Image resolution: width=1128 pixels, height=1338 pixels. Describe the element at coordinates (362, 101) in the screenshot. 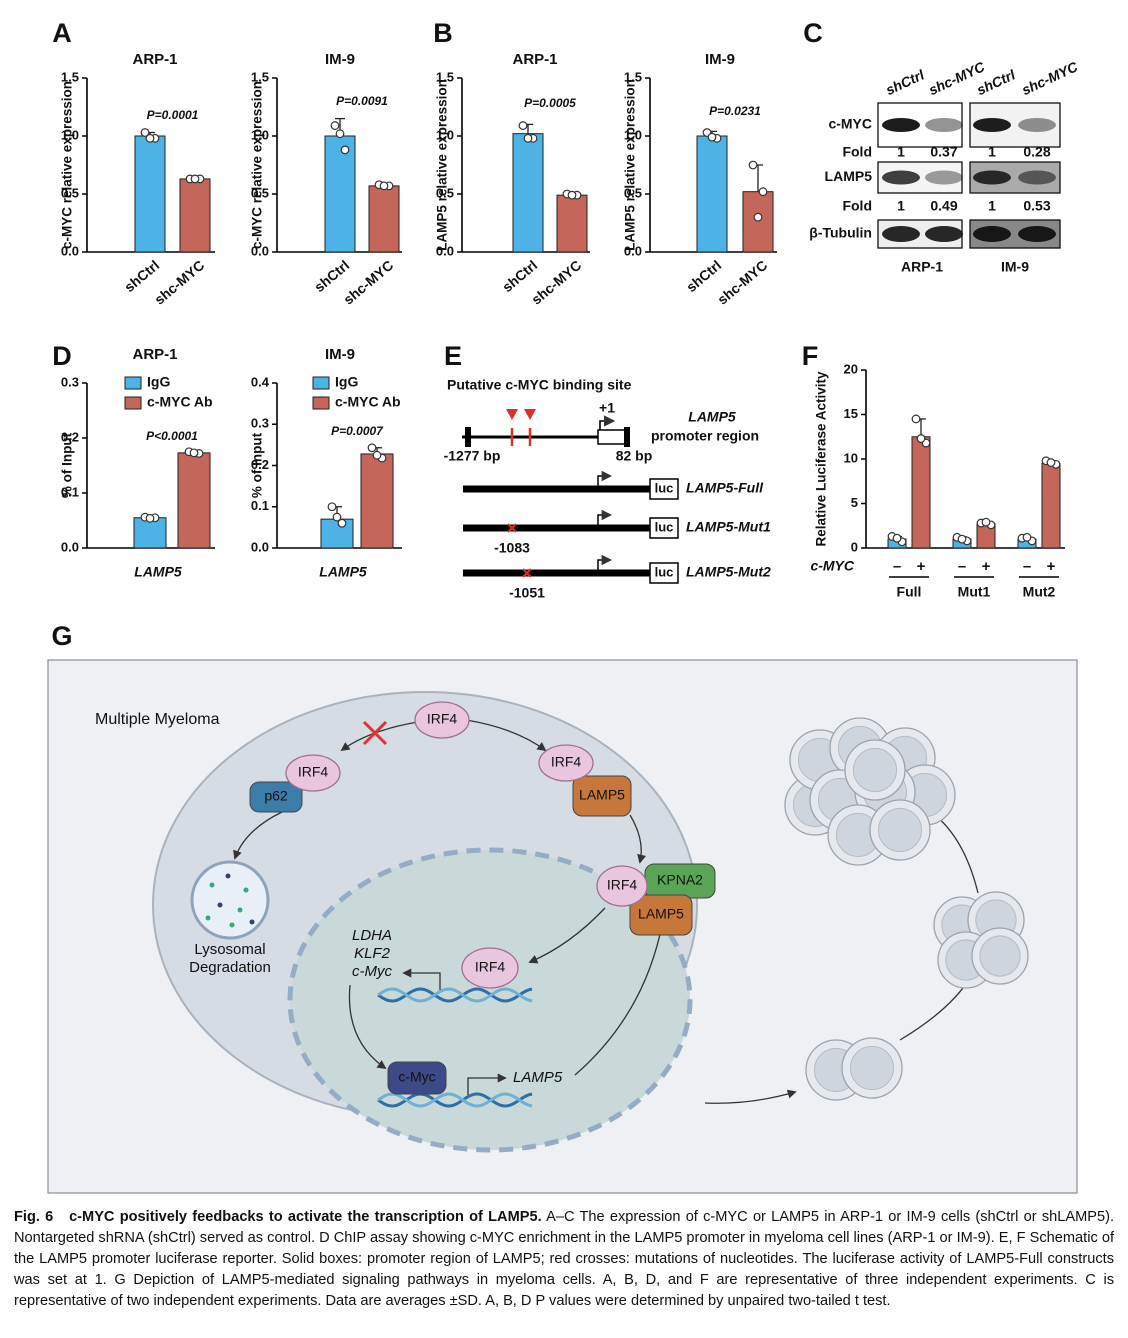

I see `p-value: P=0.0091` at that location.